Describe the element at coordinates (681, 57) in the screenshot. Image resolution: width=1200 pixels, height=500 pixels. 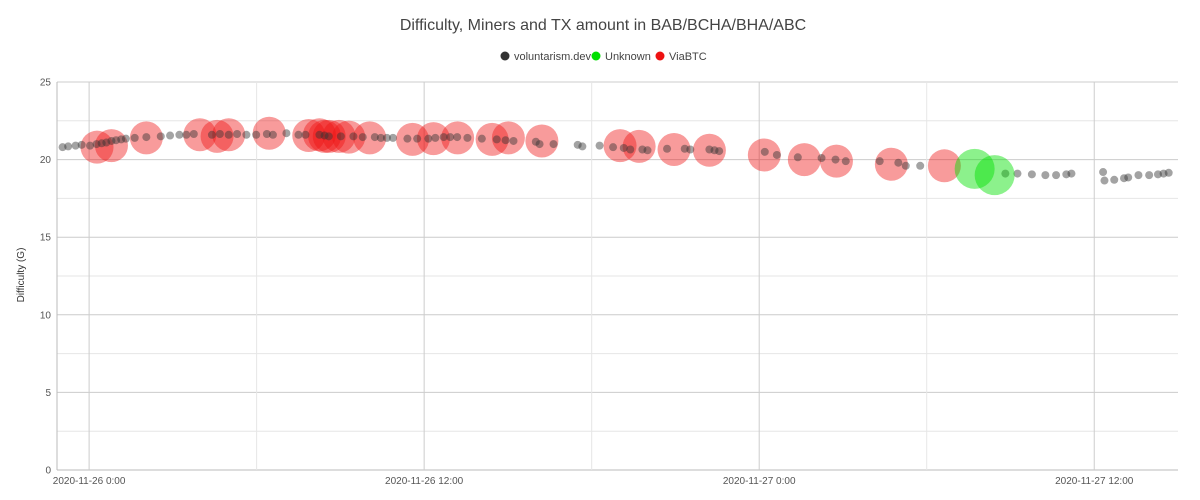
I see `legend-item: ViaBTC` at that location.